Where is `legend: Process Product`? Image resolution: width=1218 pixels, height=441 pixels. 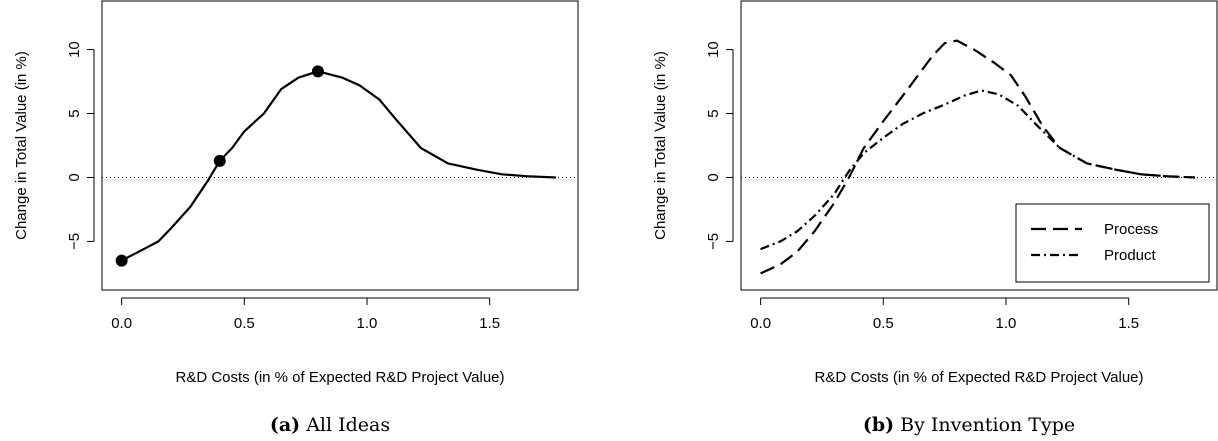 legend: Process Product is located at coordinates (1112, 243).